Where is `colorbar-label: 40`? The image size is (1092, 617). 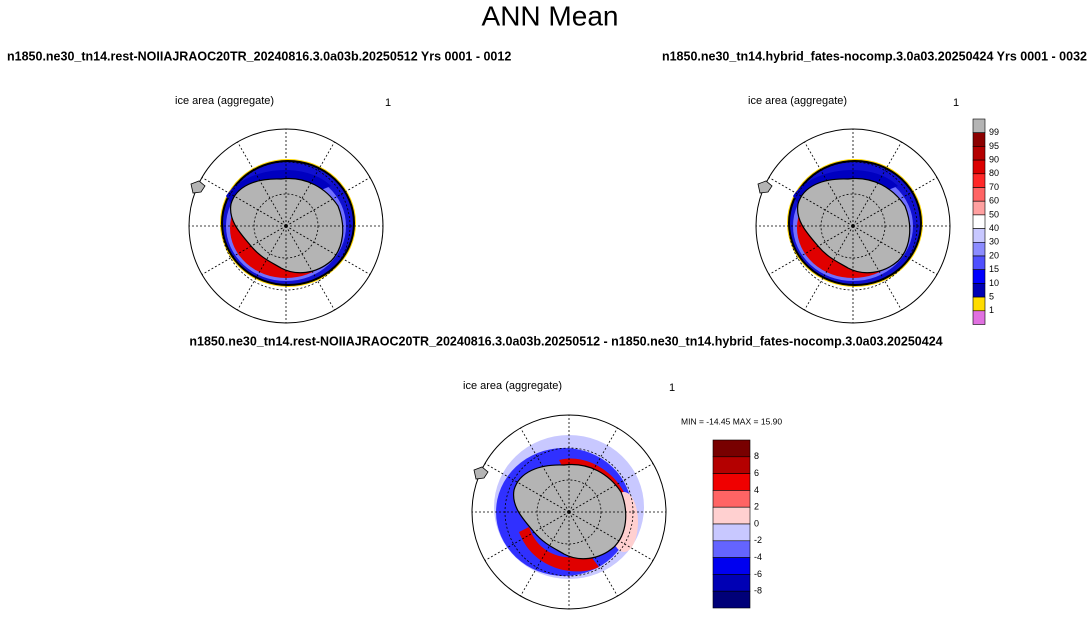
colorbar-label: 40 is located at coordinates (994, 228).